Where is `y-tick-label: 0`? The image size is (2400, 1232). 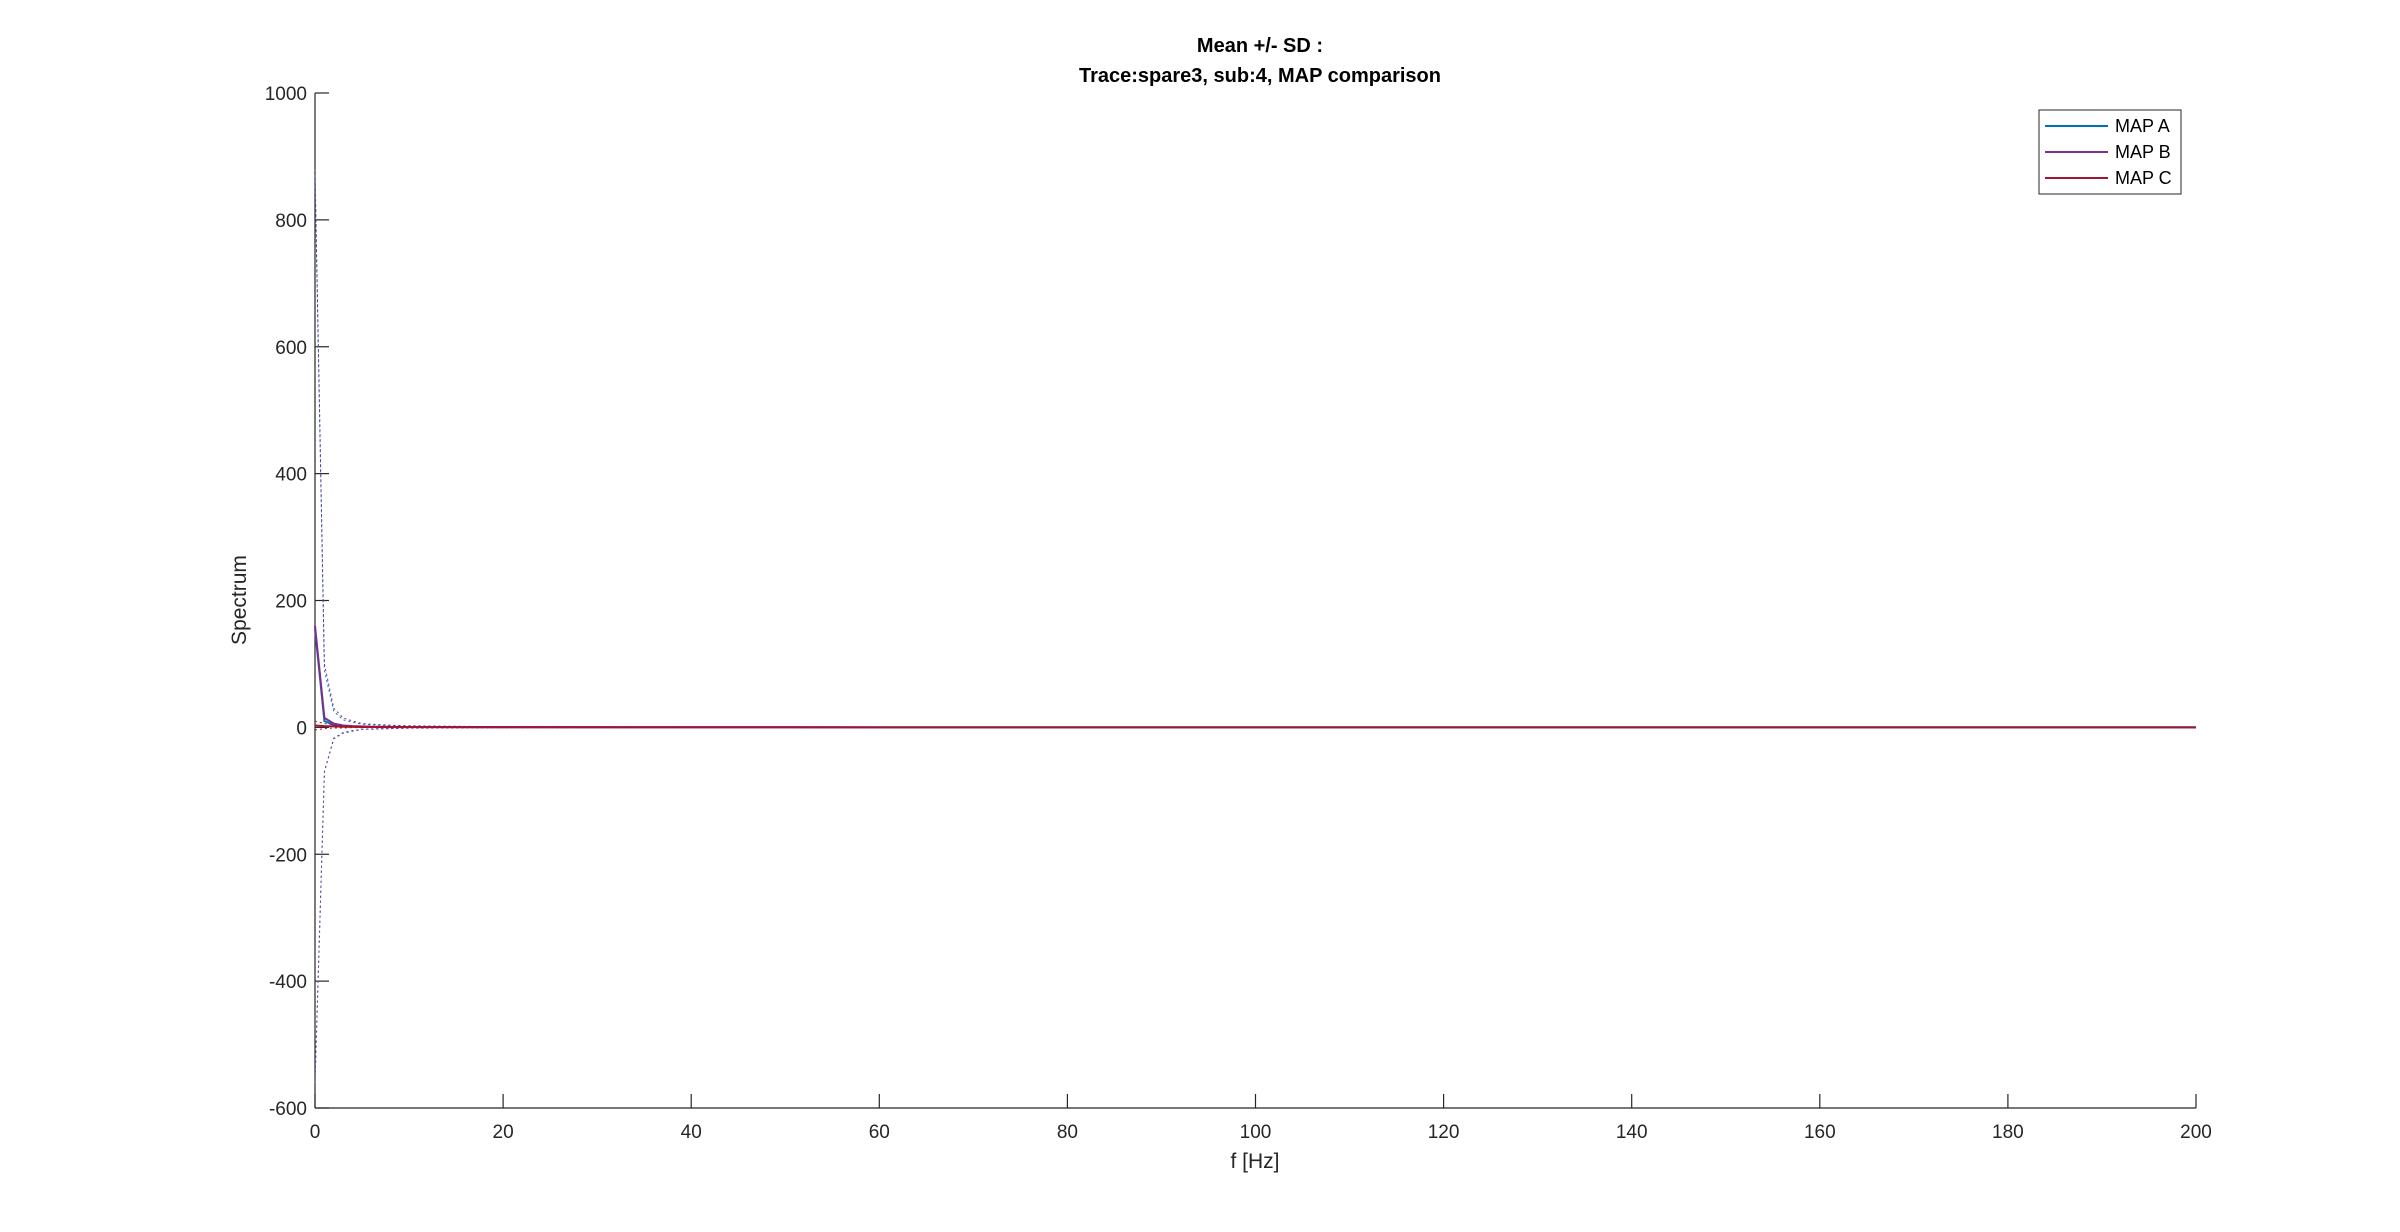
y-tick-label: 0 is located at coordinates (301, 728).